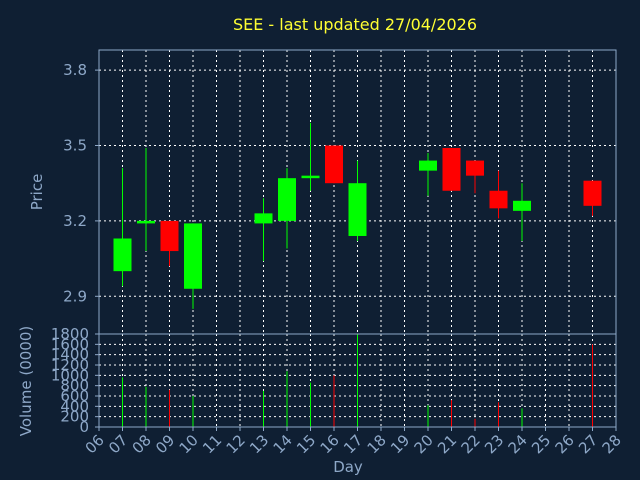  What do you see at coordinates (236, 444) in the screenshot?
I see `day-tick-label: 12` at bounding box center [236, 444].